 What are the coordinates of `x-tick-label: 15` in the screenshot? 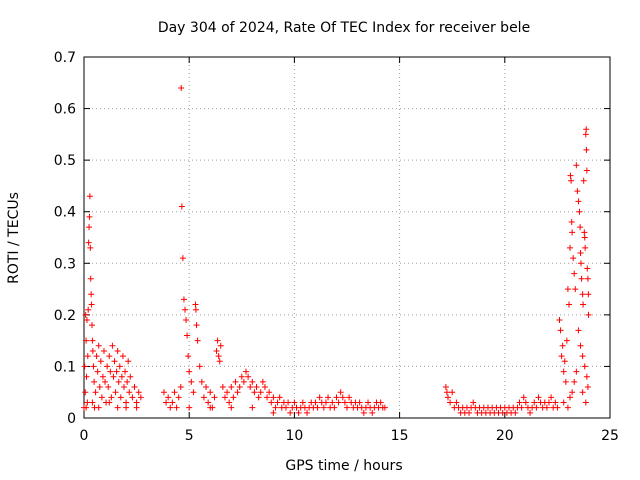 It's located at (400, 436).